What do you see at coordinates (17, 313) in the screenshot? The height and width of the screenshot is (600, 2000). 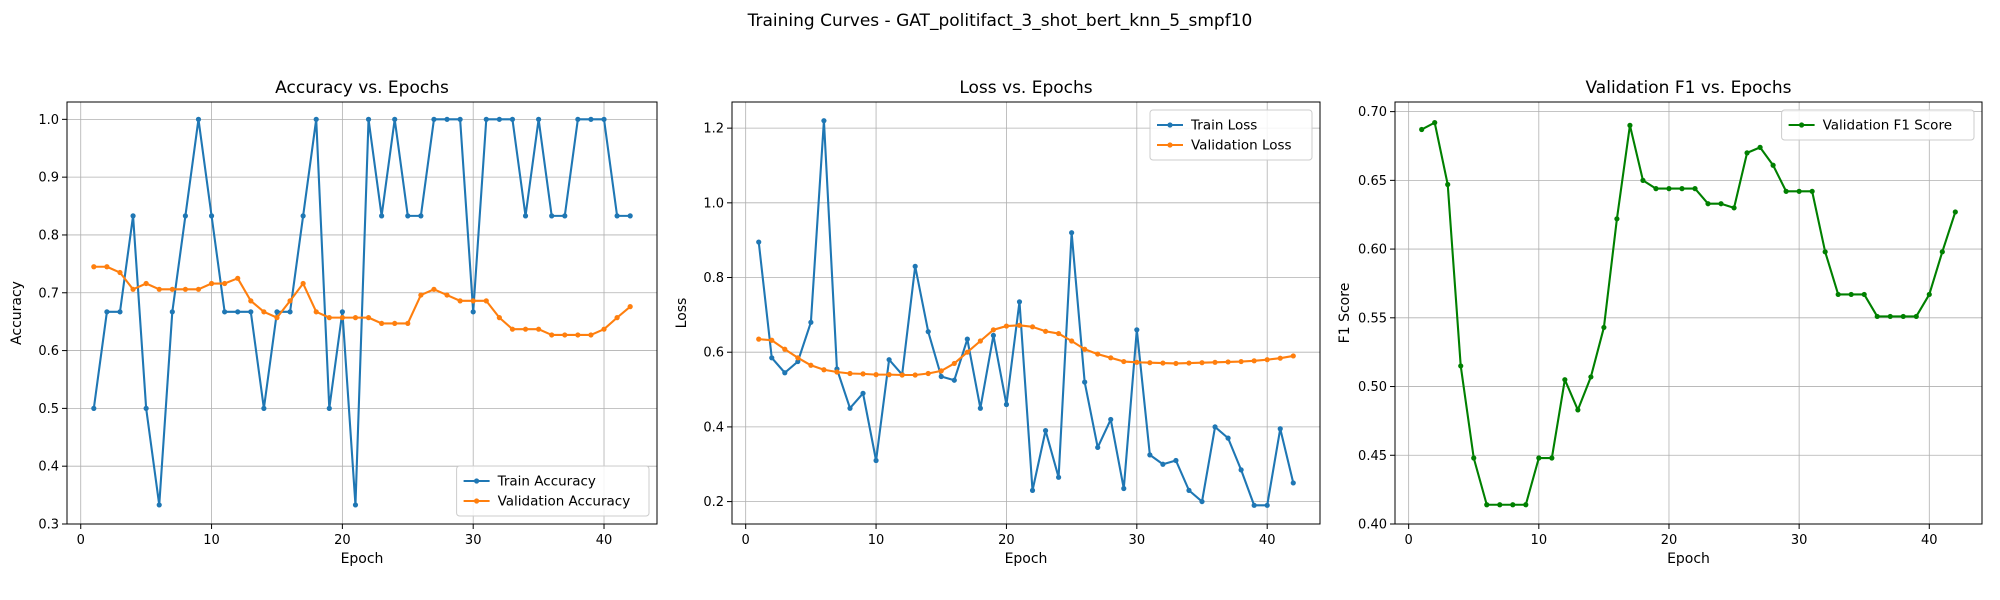 I see `y-axis-label: Accuracy` at bounding box center [17, 313].